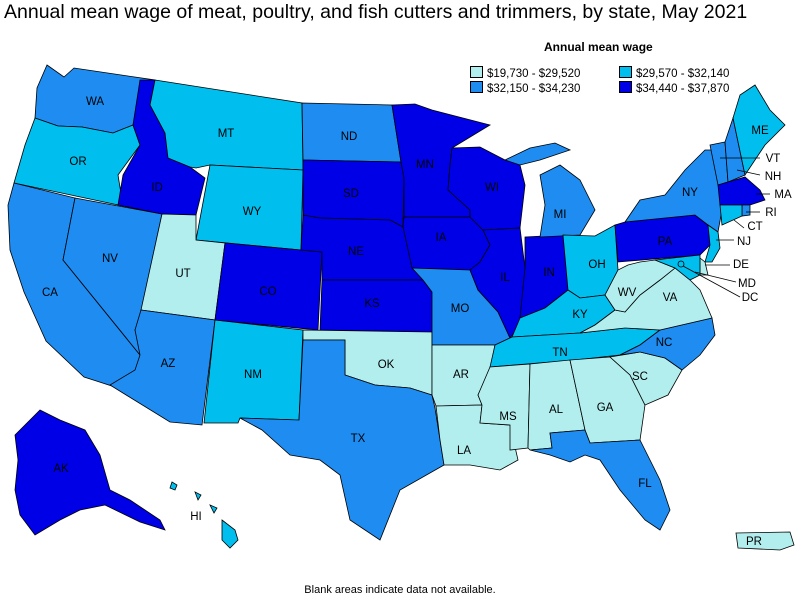 Image resolution: width=800 pixels, height=600 pixels. I want to click on legend-label: $19,730 - $29,520, so click(534, 74).